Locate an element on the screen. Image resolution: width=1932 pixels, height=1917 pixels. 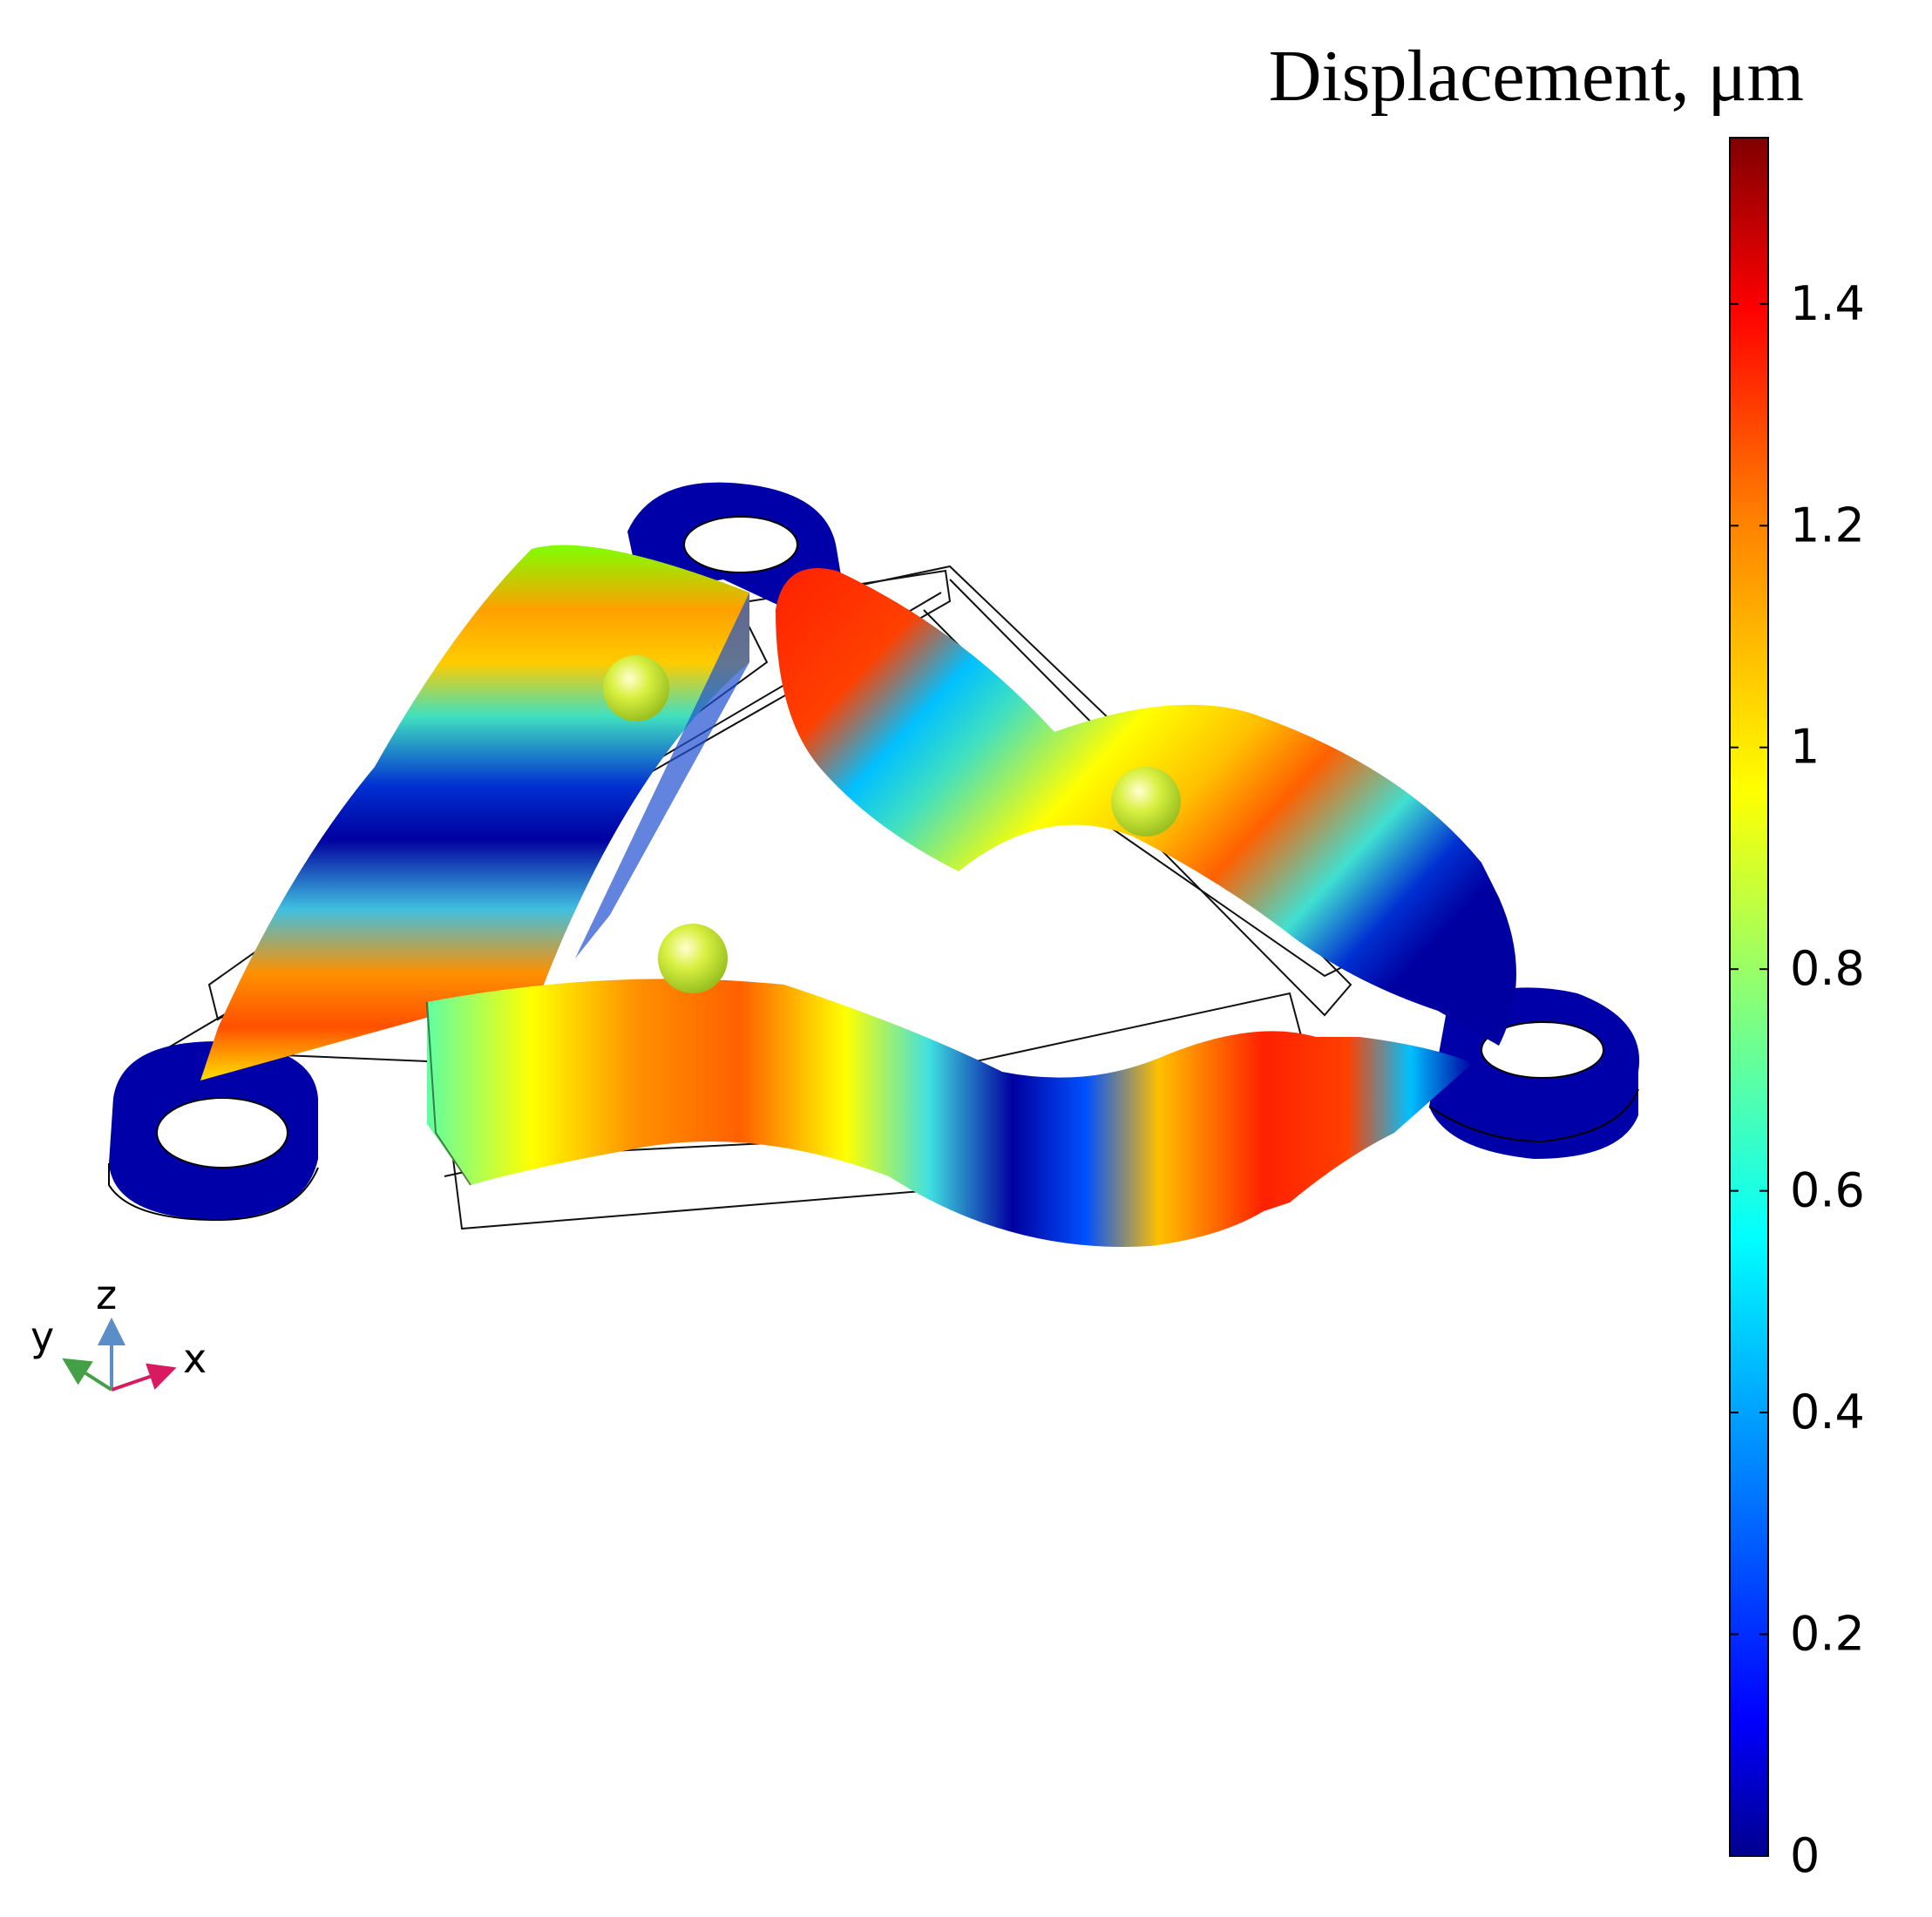
mass-sphere-bottom is located at coordinates (693, 958).